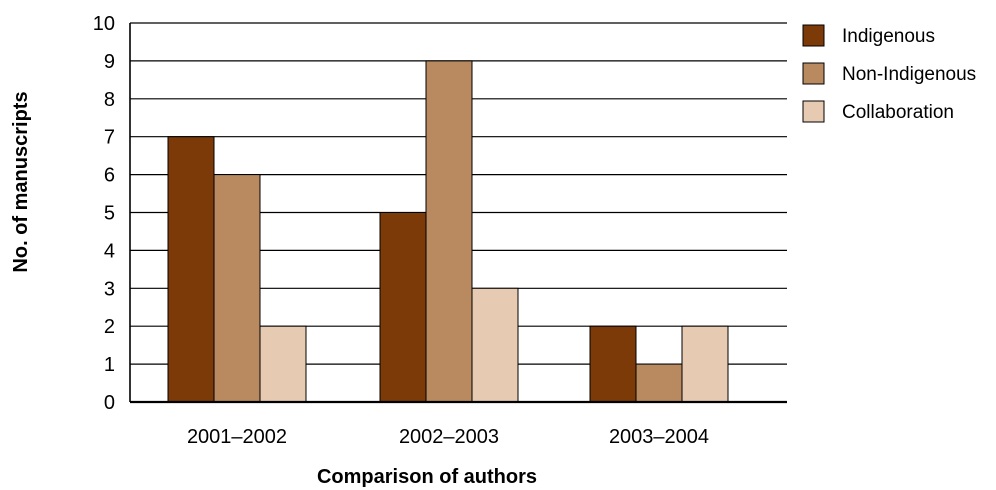 The image size is (996, 490). Describe the element at coordinates (109, 251) in the screenshot. I see `y-tick-label: 4` at that location.